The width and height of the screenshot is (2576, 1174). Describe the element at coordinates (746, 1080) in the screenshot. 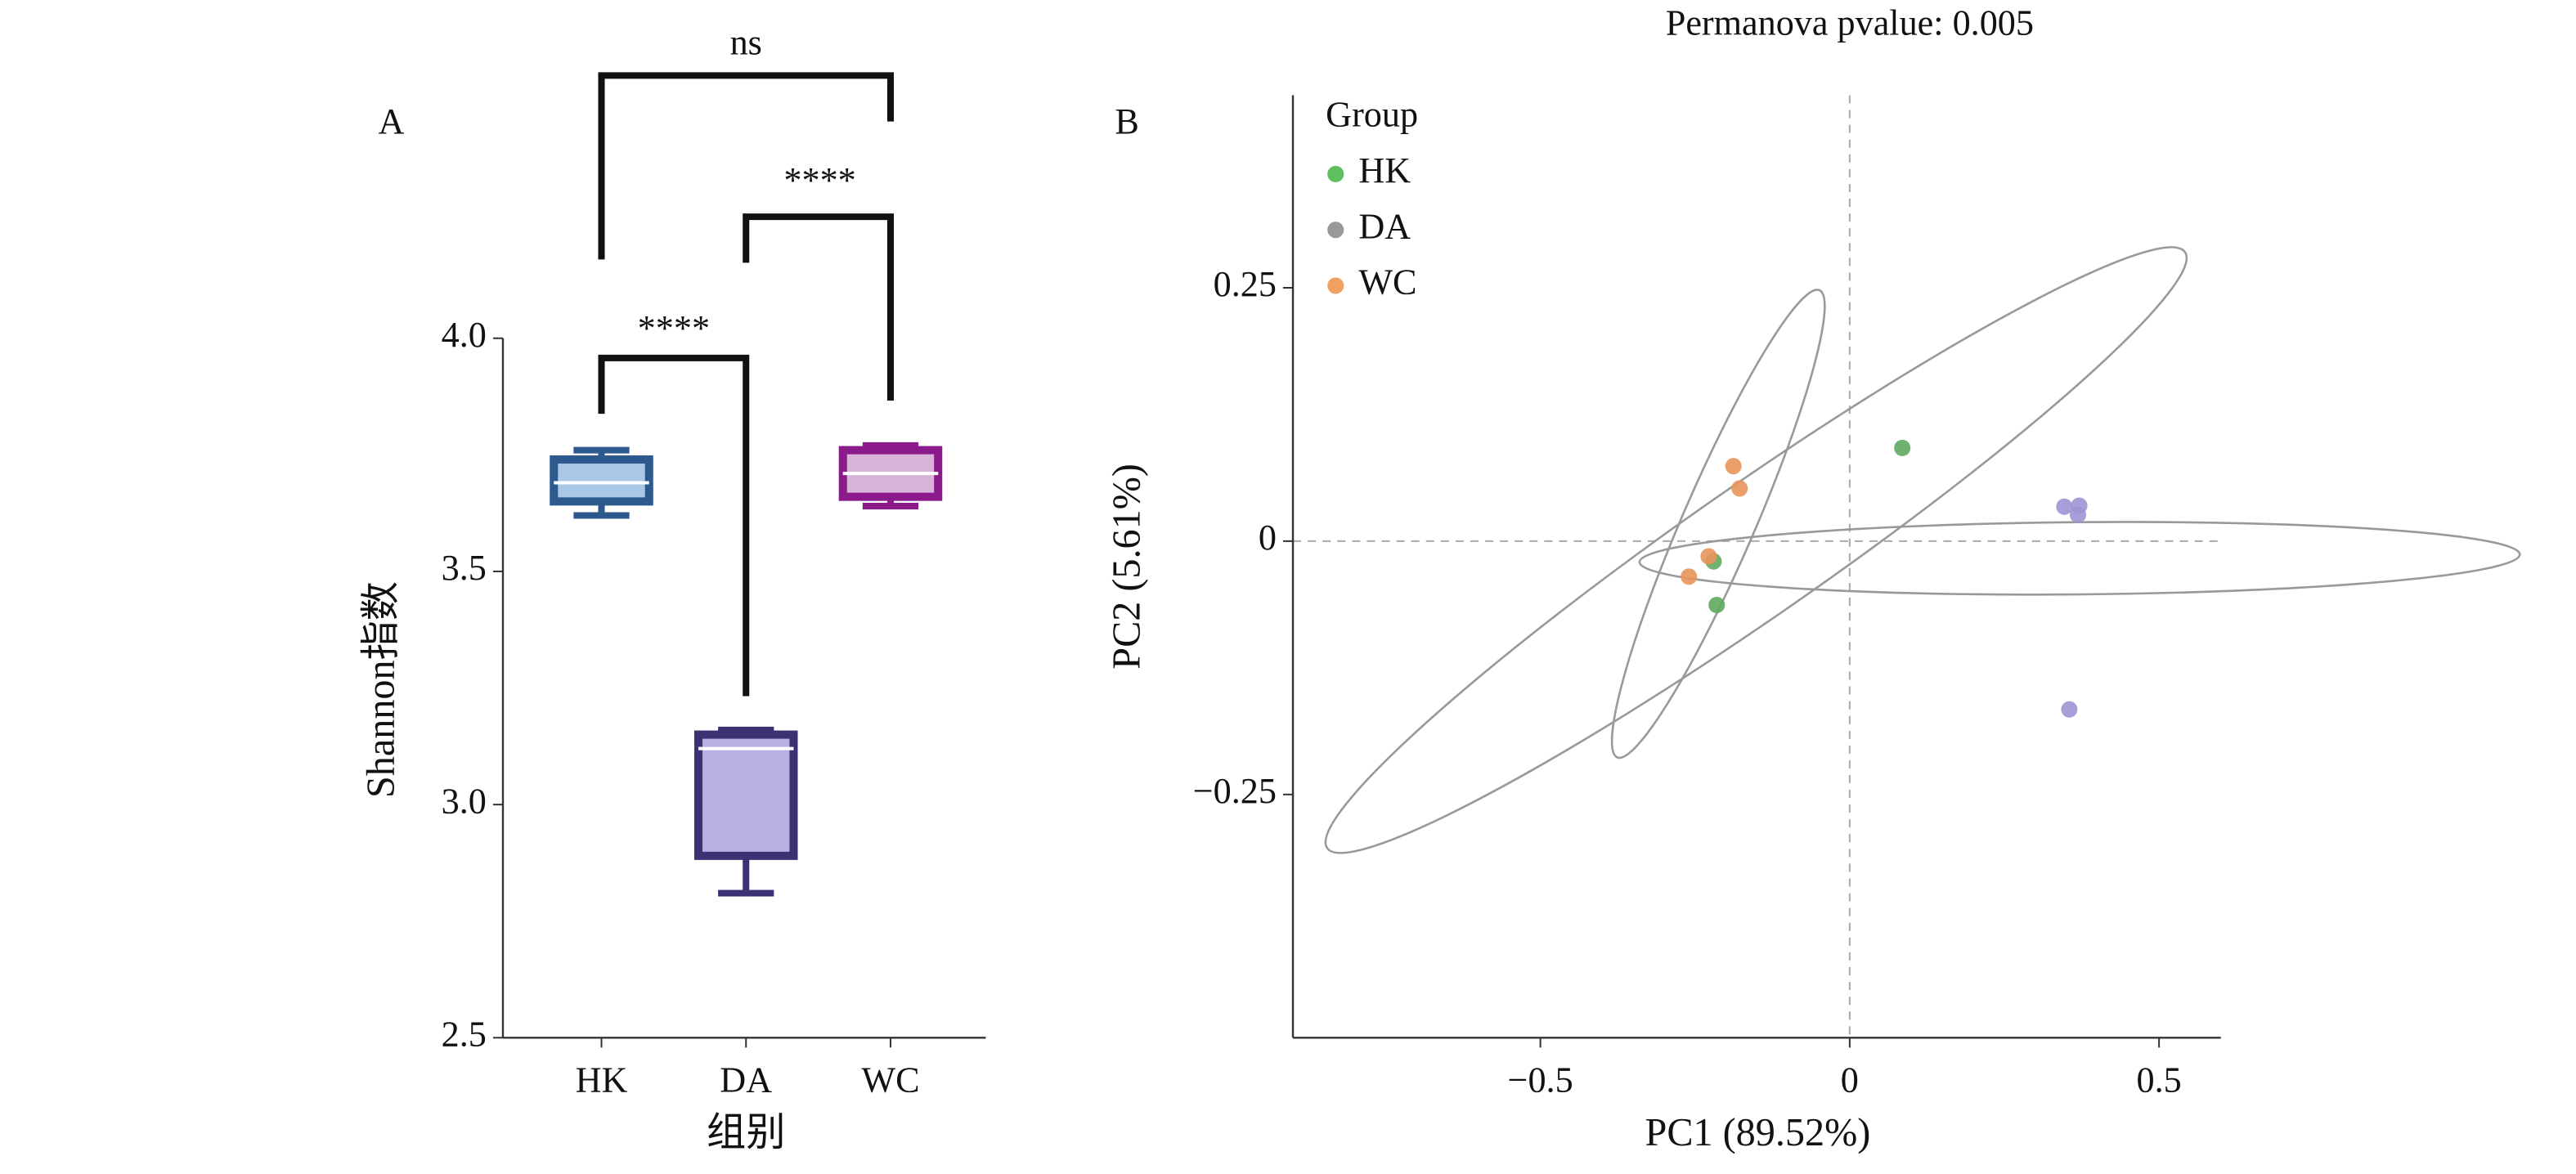

I see `x-tick-label: DA` at that location.